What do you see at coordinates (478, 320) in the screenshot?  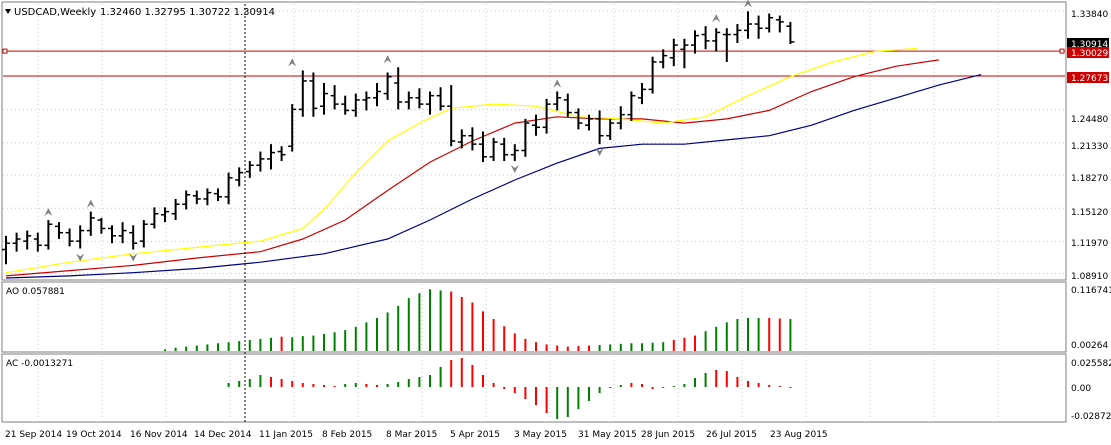 I see `ao-histogram` at bounding box center [478, 320].